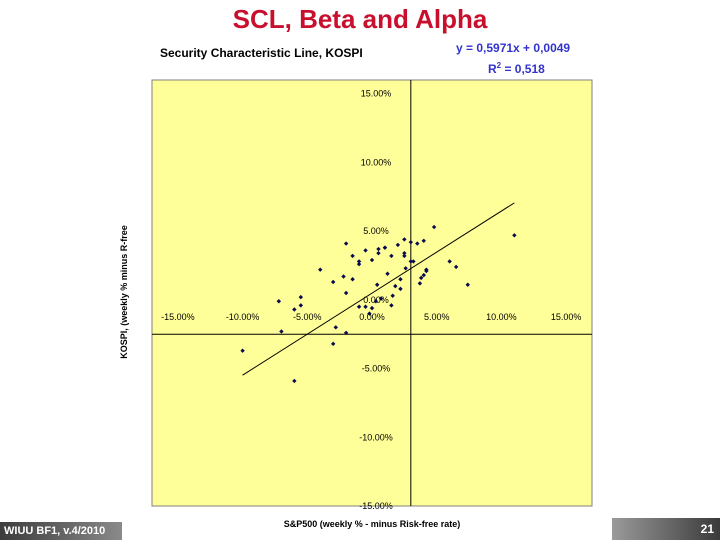  I want to click on y-tick-label: -10.00%, so click(376, 437).